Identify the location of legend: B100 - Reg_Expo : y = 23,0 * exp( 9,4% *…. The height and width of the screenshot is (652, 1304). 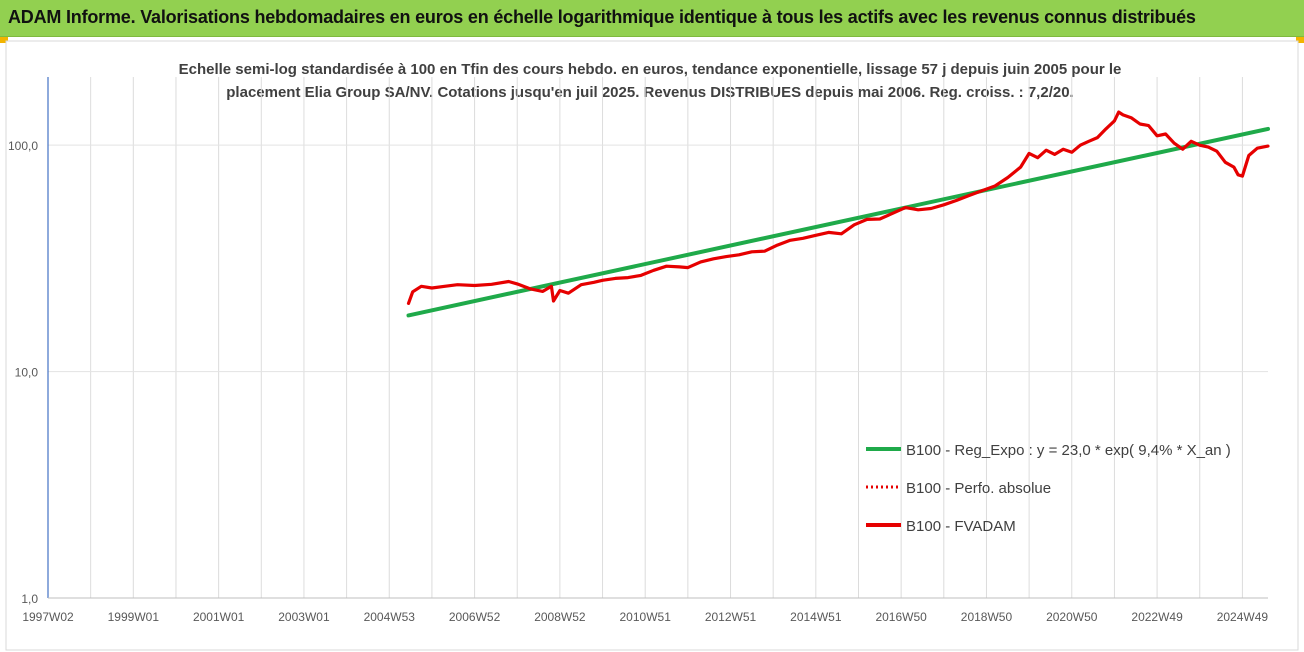
(1048, 488).